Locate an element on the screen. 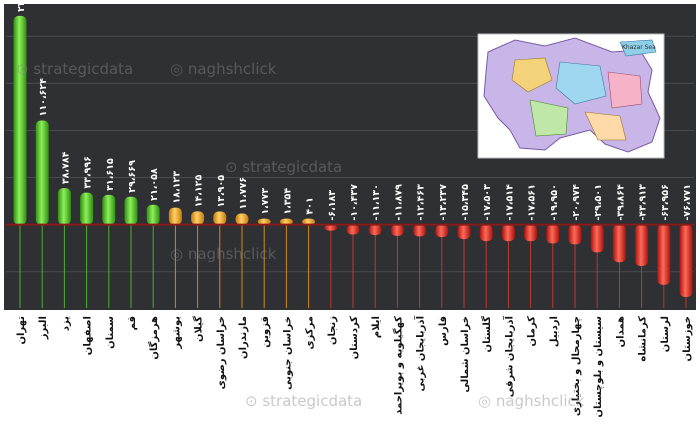 This screenshot has height=424, width=700. value-label: ۲۹،۶۶۹ is located at coordinates (132, 176).